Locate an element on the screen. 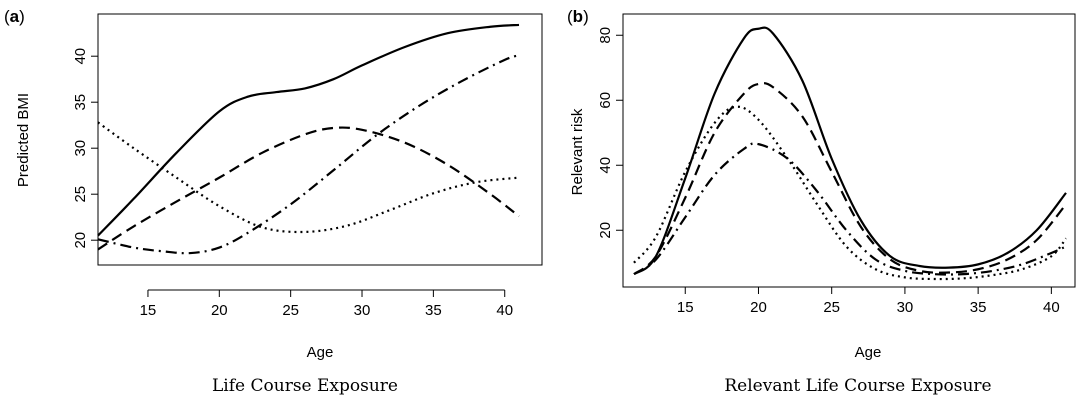  panel-a-letter: a is located at coordinates (15, 16).